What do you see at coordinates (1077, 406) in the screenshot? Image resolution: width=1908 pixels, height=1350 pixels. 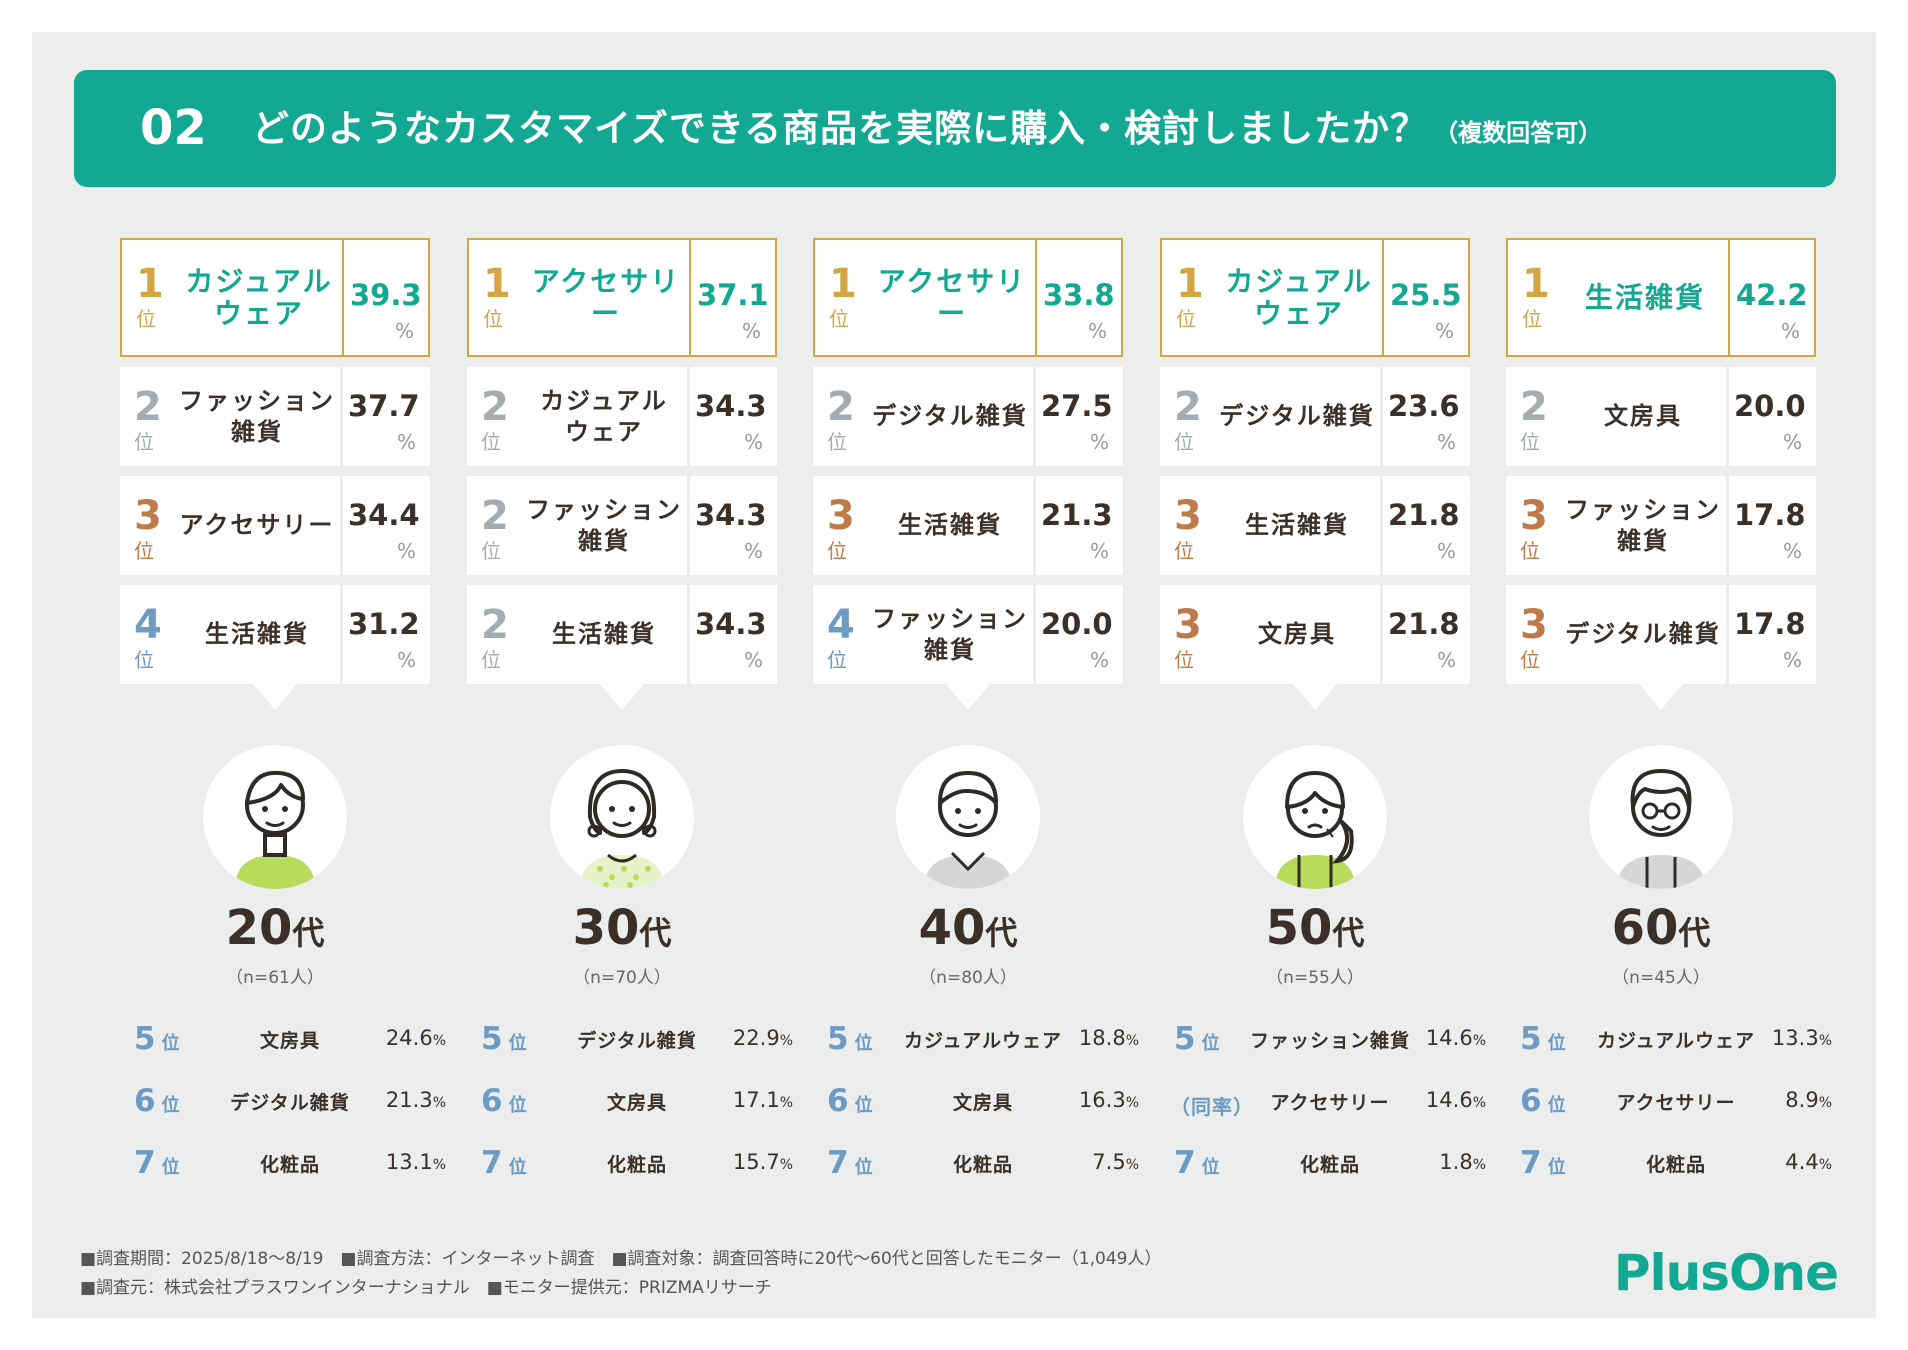 I see `item-percentage: 27.5` at bounding box center [1077, 406].